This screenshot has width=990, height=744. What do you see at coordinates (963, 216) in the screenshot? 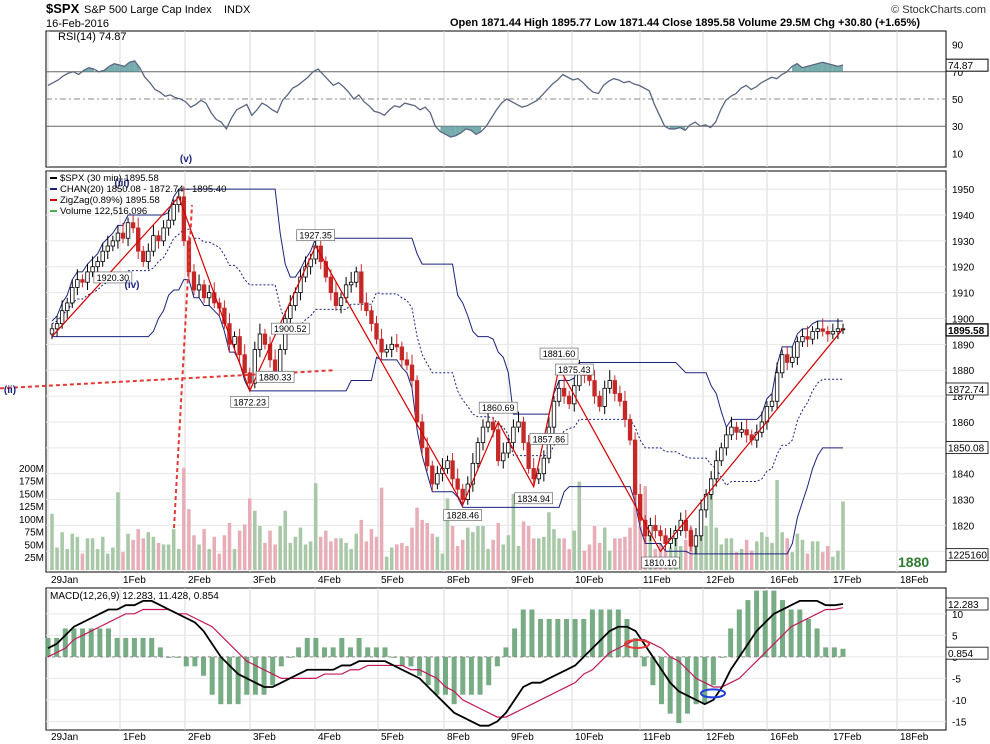
I see `price-tick-label: 1940` at bounding box center [963, 216].